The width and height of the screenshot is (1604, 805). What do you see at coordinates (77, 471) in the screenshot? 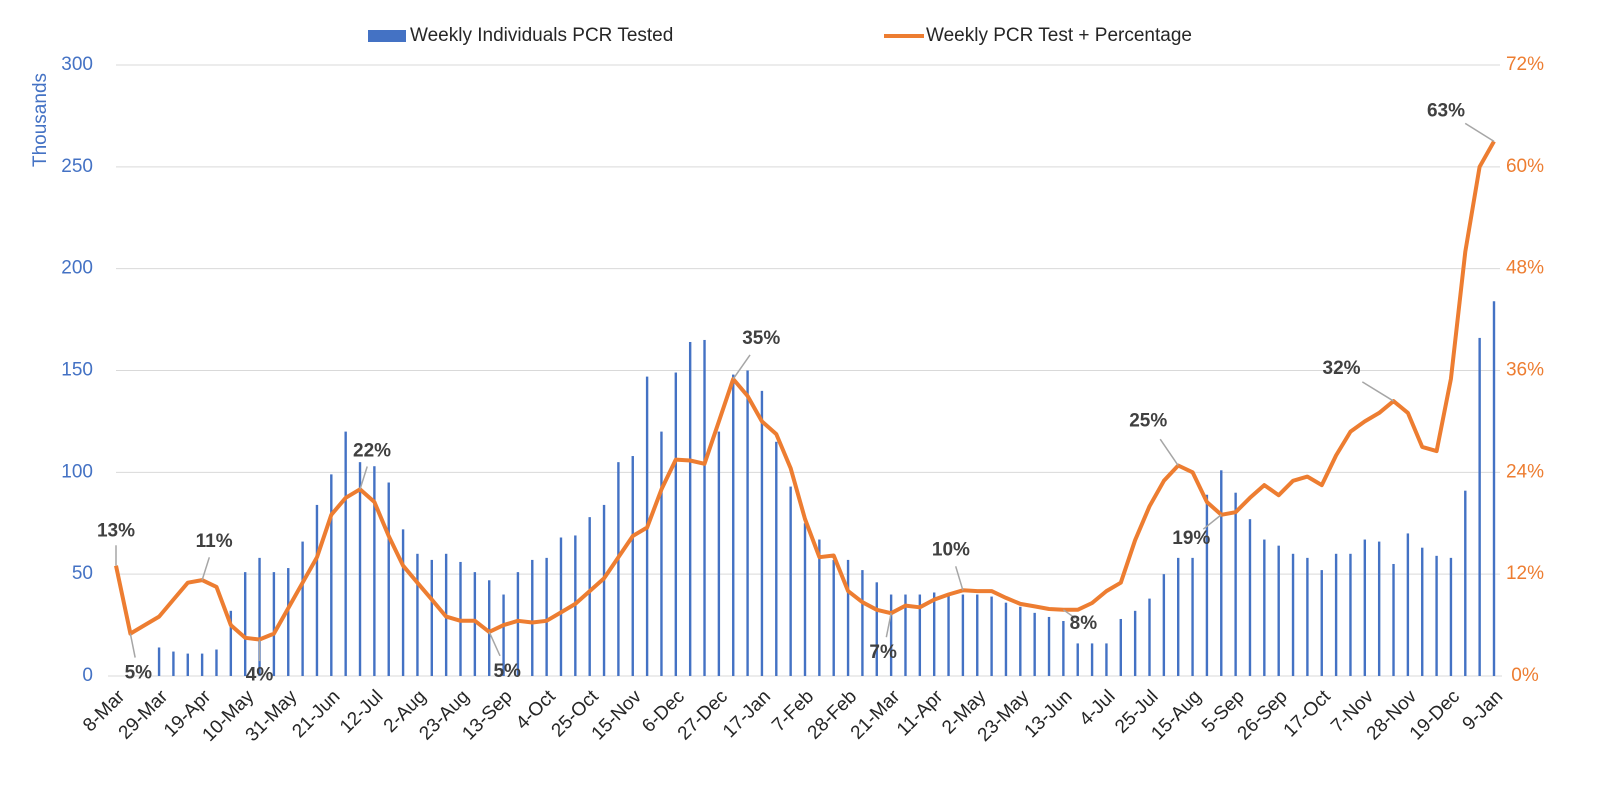
I see `y-tick-label: 100` at bounding box center [77, 471].